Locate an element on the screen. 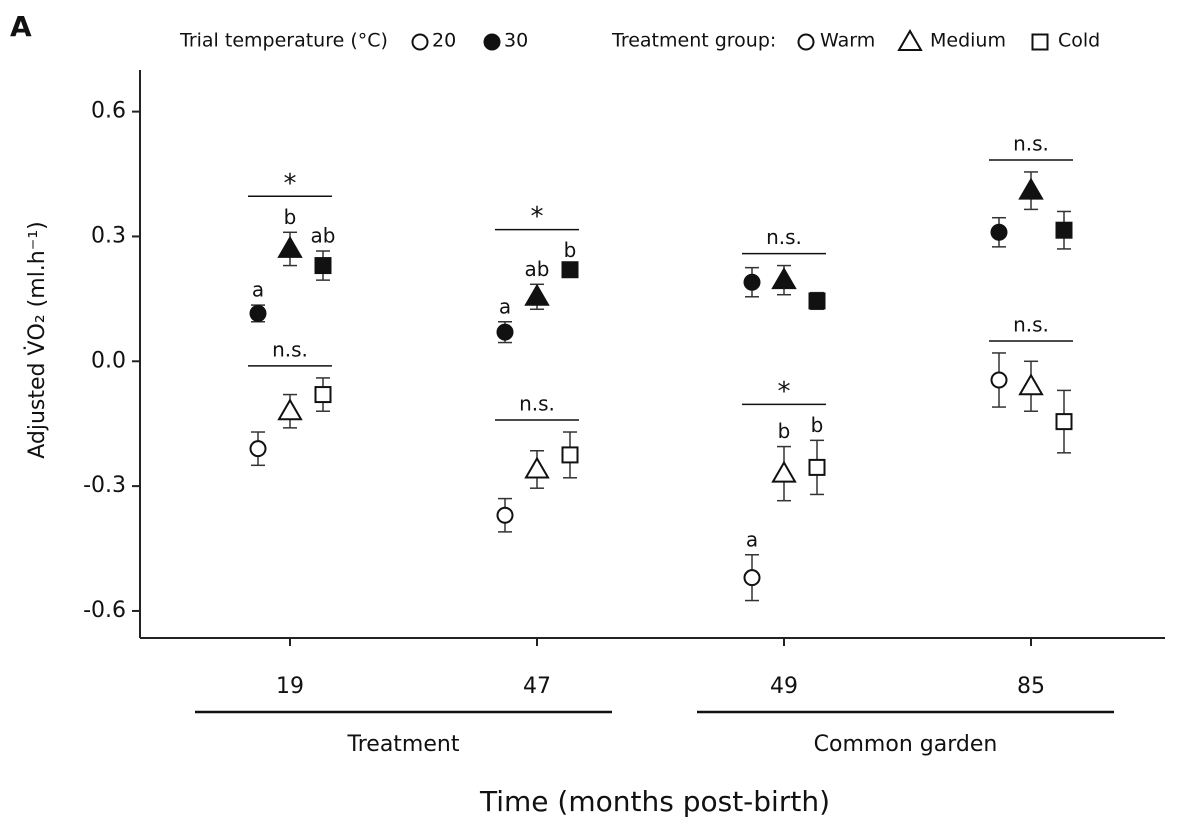 The image size is (1180, 825). x-tick-label: 49 is located at coordinates (784, 686).